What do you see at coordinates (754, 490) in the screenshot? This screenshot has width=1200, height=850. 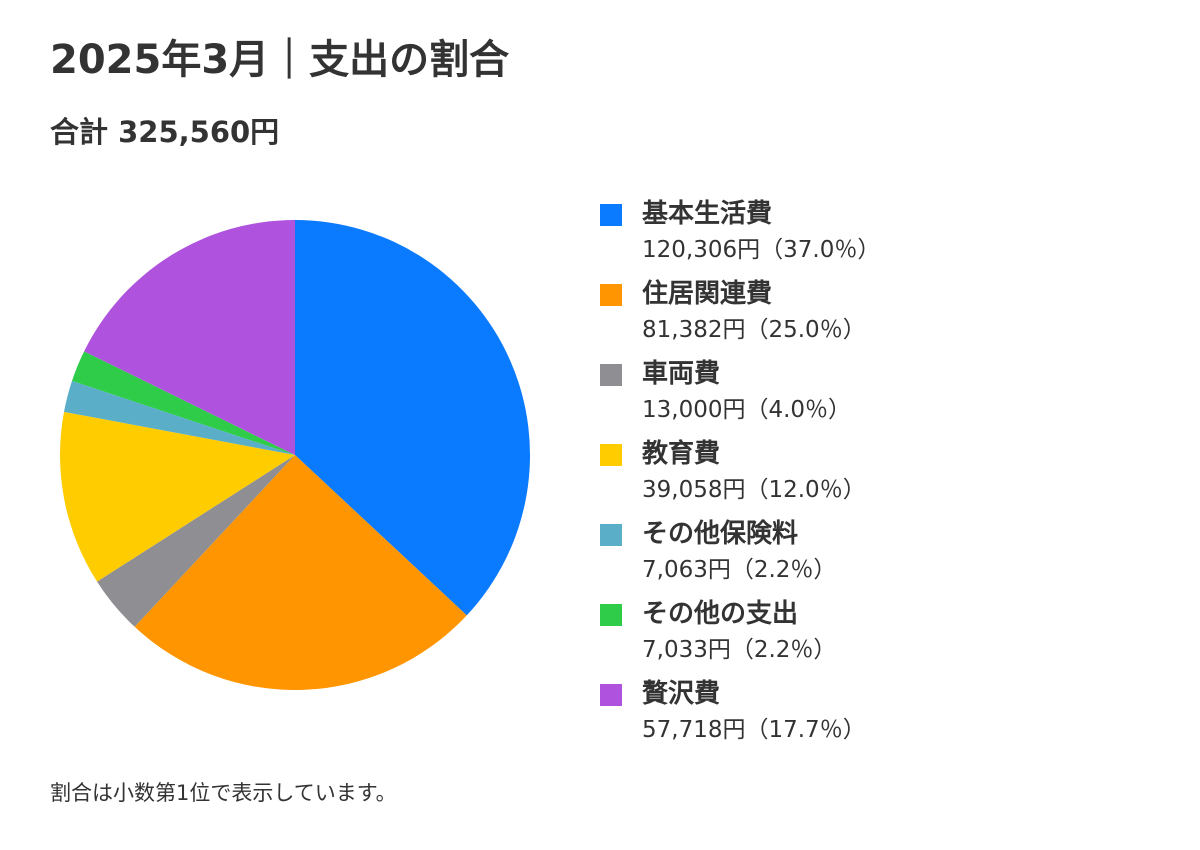 I see `legend-value: 39,058円（12.0％）` at bounding box center [754, 490].